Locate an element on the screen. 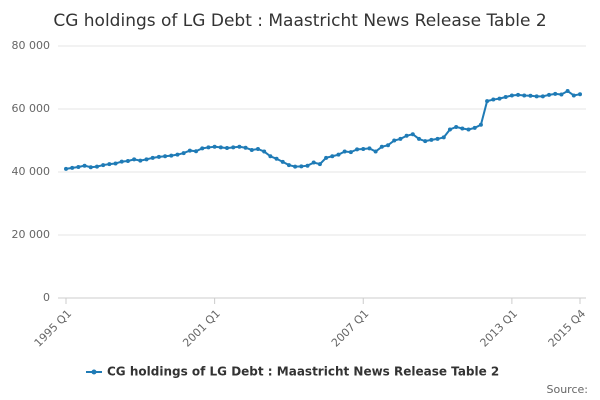 This screenshot has width=600, height=400. y-tick-label: 0 is located at coordinates (46, 297).